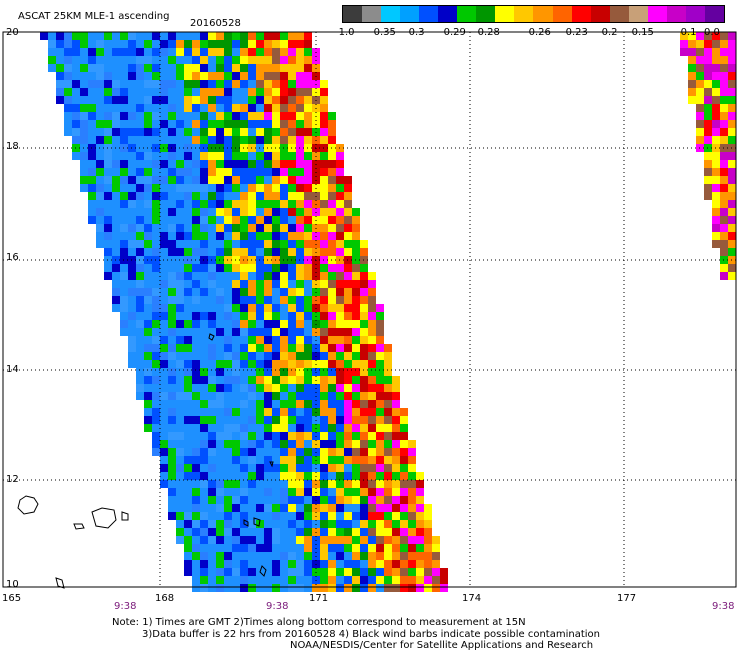 This screenshot has width=740, height=651. Describe the element at coordinates (415, 32) in the screenshot. I see `legend-label: -0.3` at that location.